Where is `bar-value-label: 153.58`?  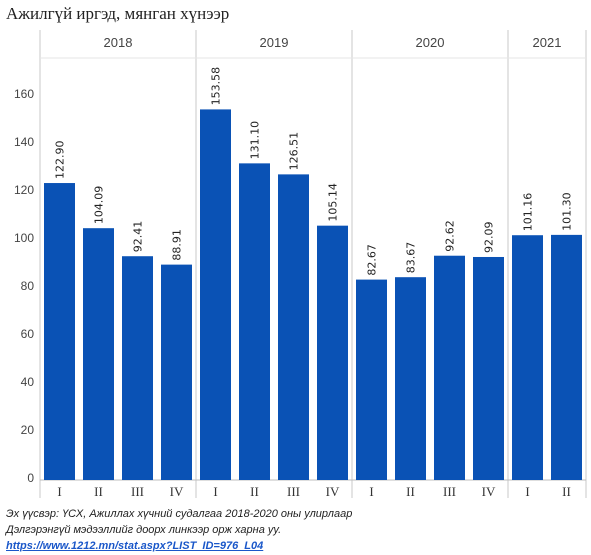 bar-value-label: 153.58 is located at coordinates (216, 86).